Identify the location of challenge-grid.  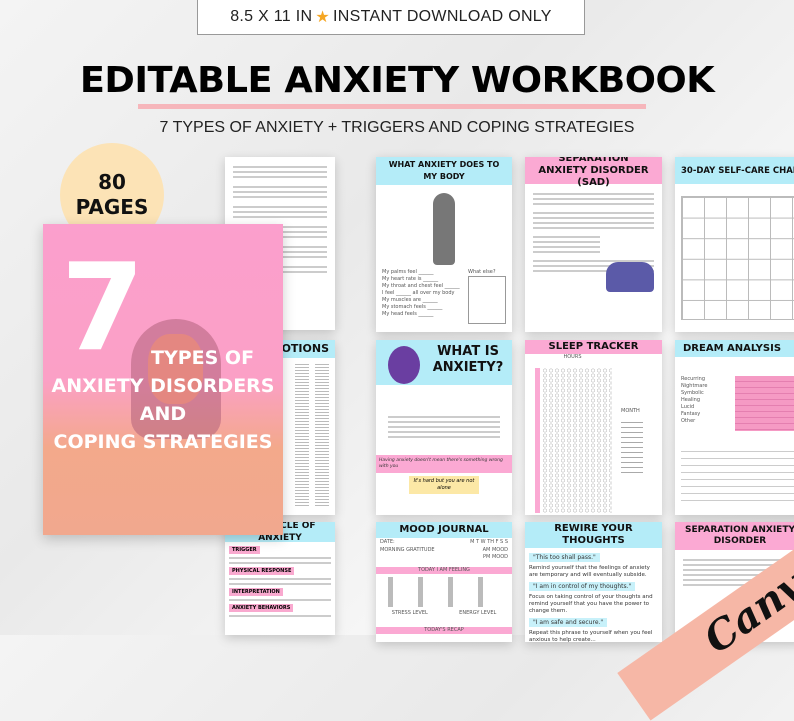
(737, 258).